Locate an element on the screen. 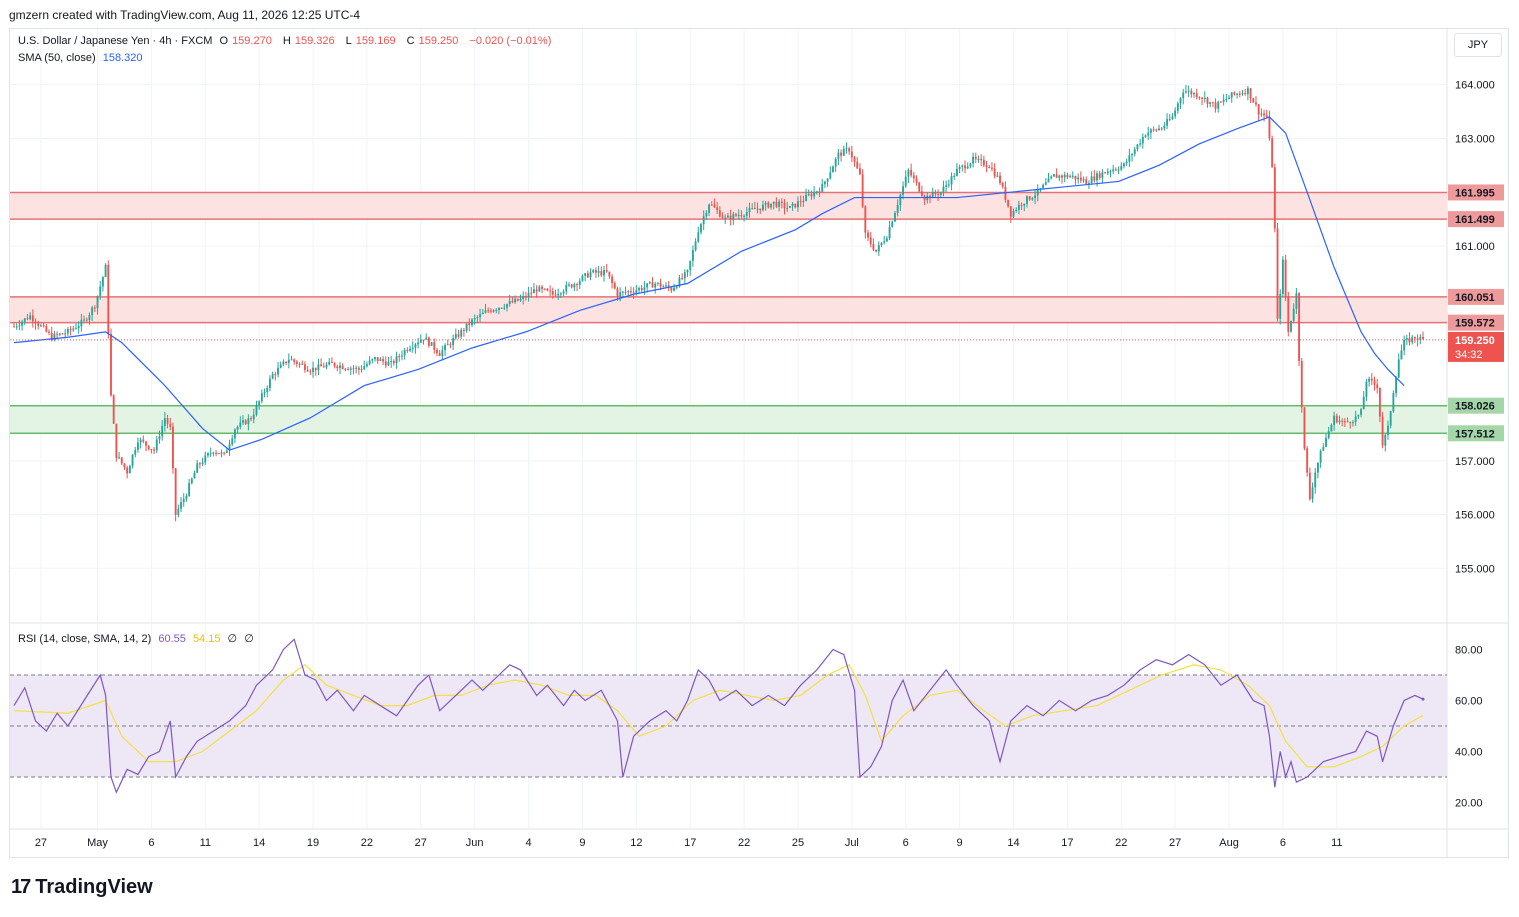 Image resolution: width=1519 pixels, height=917 pixels. price-tick-label: 155.000 is located at coordinates (1475, 569).